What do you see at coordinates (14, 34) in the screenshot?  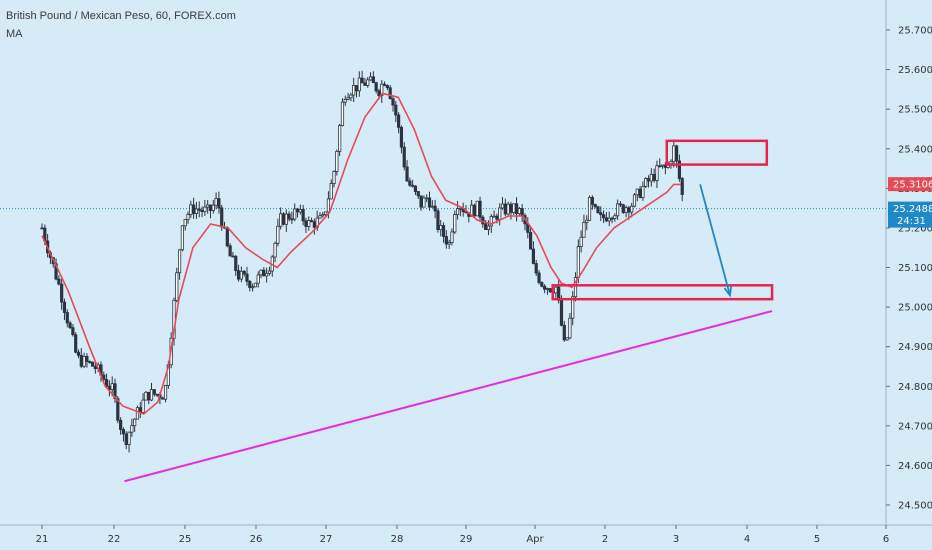 I see `indicator-label: MA` at bounding box center [14, 34].